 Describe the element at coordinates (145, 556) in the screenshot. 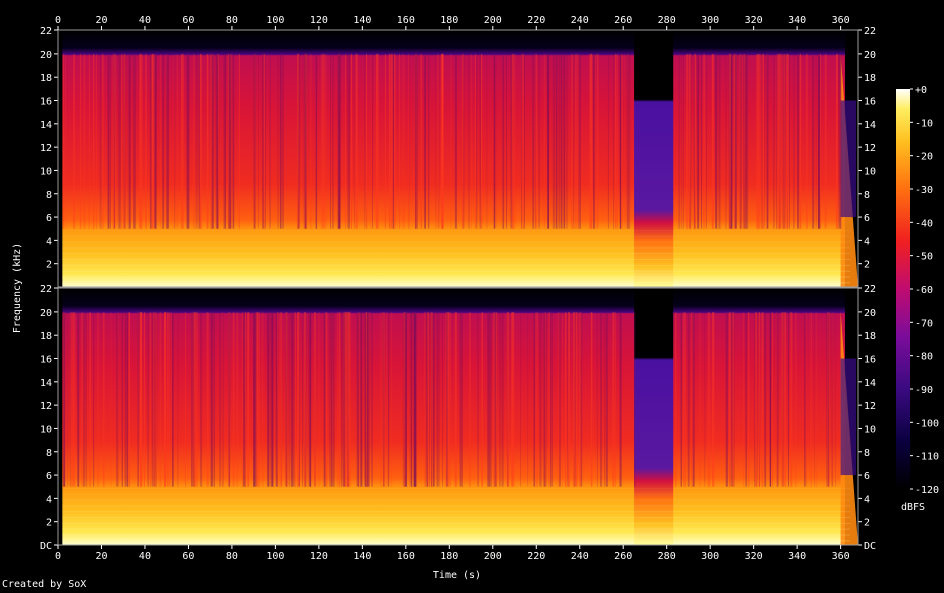

I see `x-tick-label-bottom: 40` at that location.